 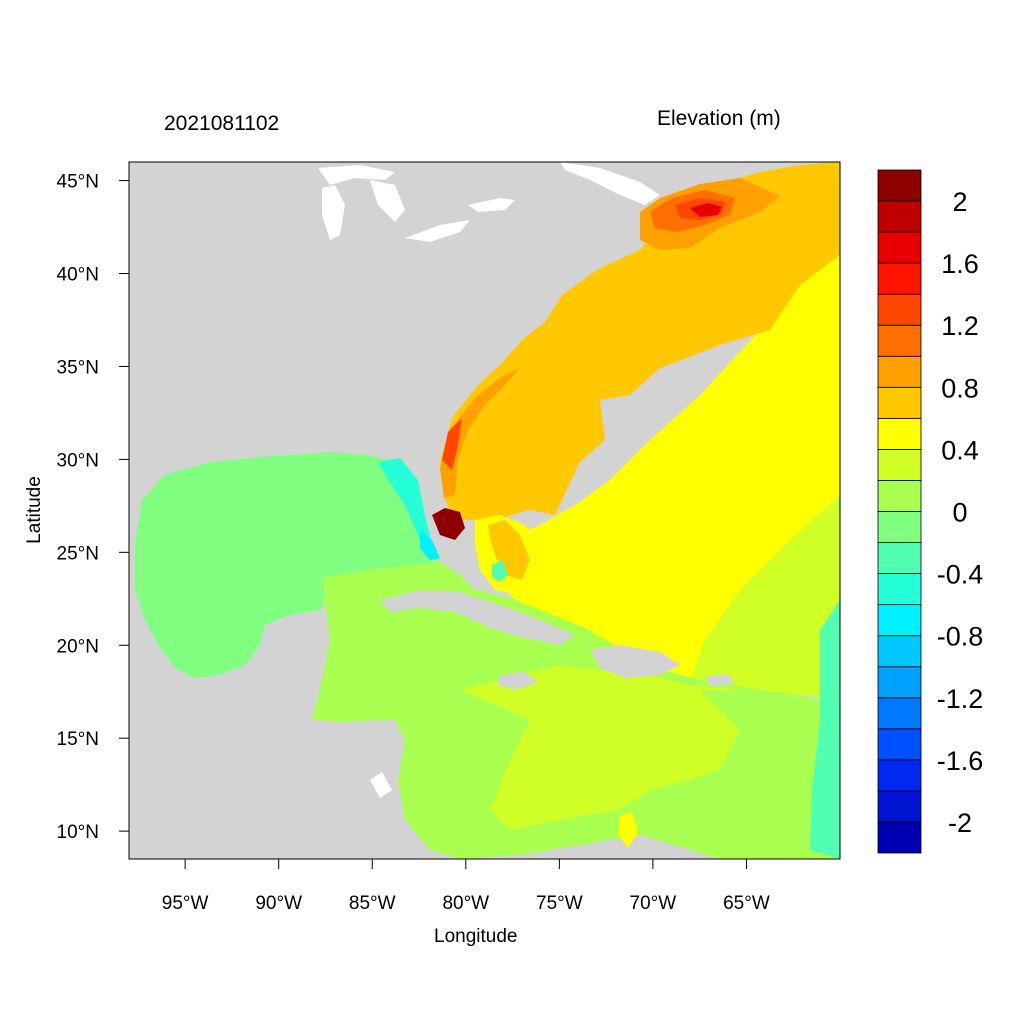 What do you see at coordinates (78, 182) in the screenshot?
I see `y-tick-label: 45°N` at bounding box center [78, 182].